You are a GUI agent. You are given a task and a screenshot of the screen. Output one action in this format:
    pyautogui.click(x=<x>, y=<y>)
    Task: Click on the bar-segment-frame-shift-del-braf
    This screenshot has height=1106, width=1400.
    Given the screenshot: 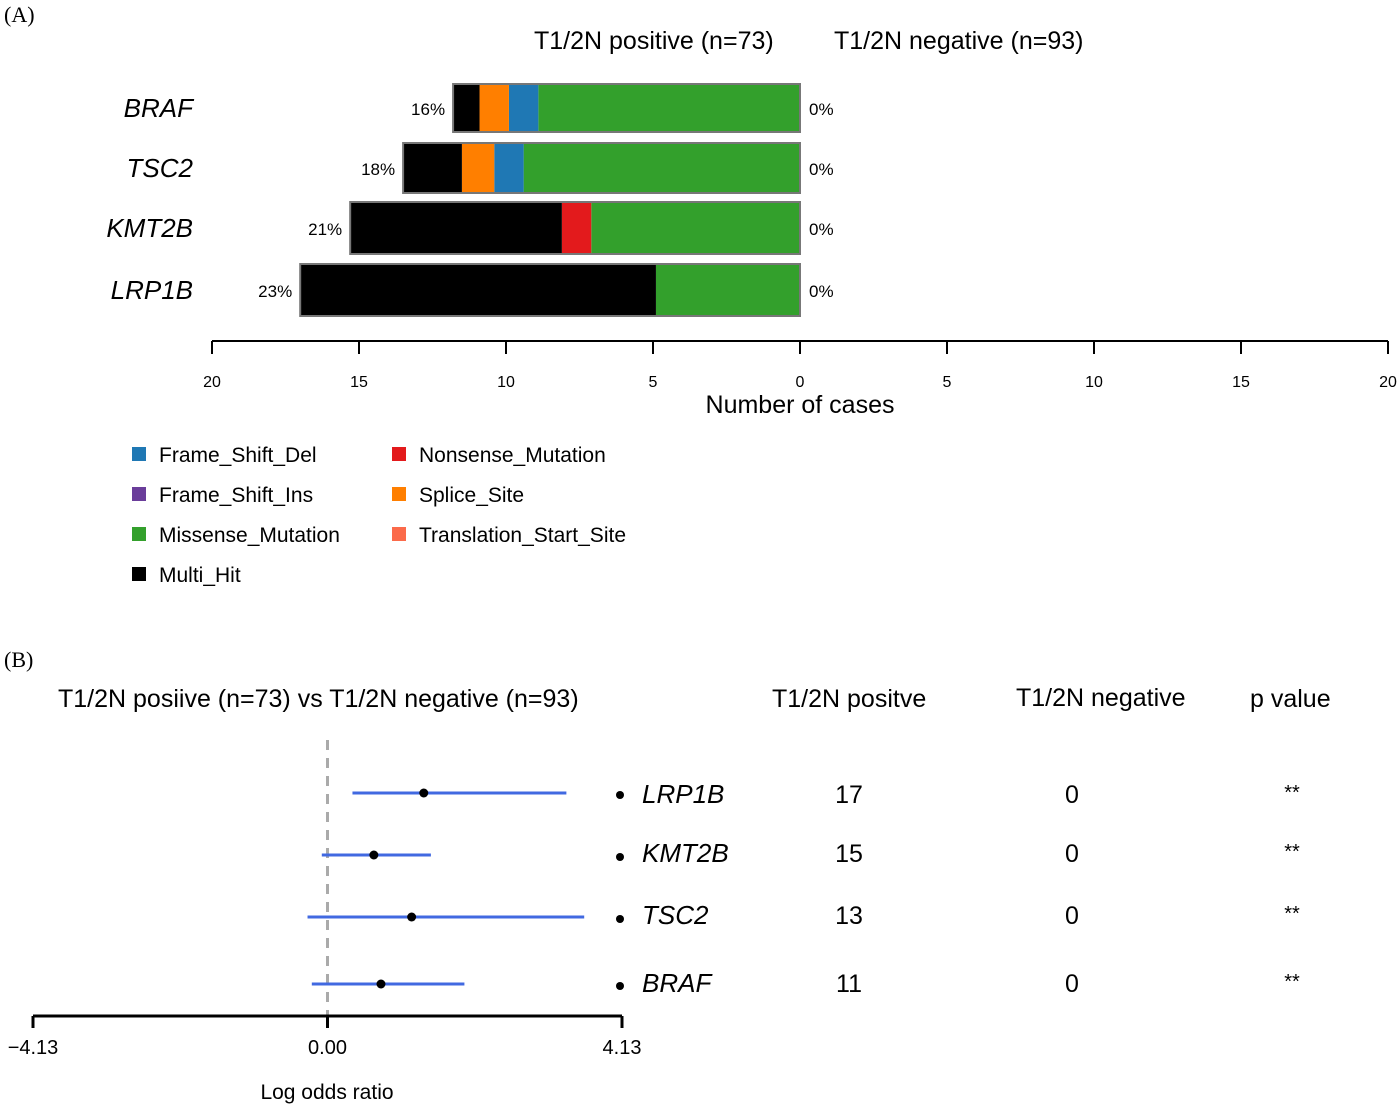 What is the action you would take?
    pyautogui.click(x=523, y=108)
    